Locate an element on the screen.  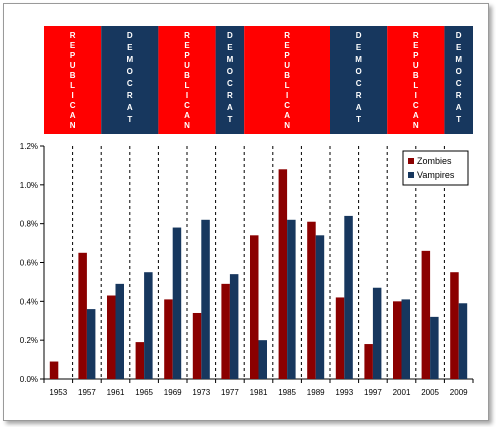
x-tick-label: 1953 is located at coordinates (58, 392).